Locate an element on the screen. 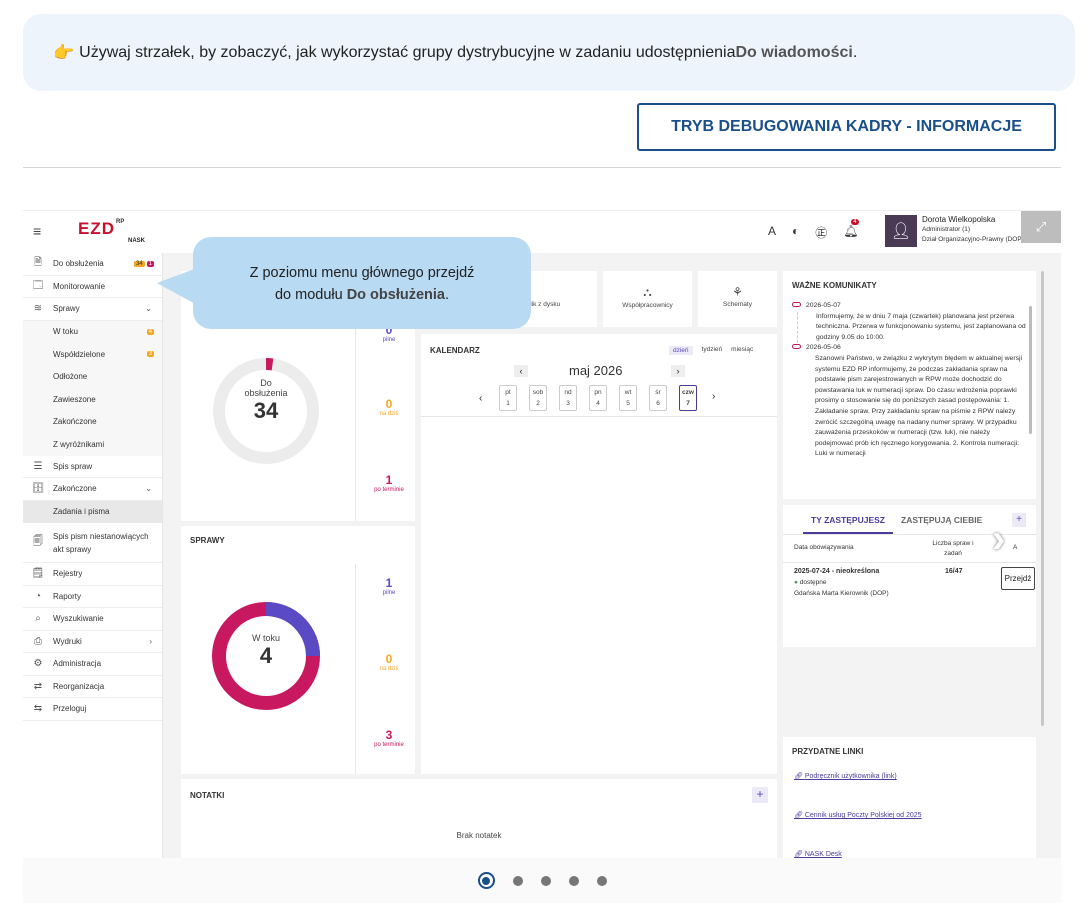  add-substitution-button: + is located at coordinates (1019, 520).